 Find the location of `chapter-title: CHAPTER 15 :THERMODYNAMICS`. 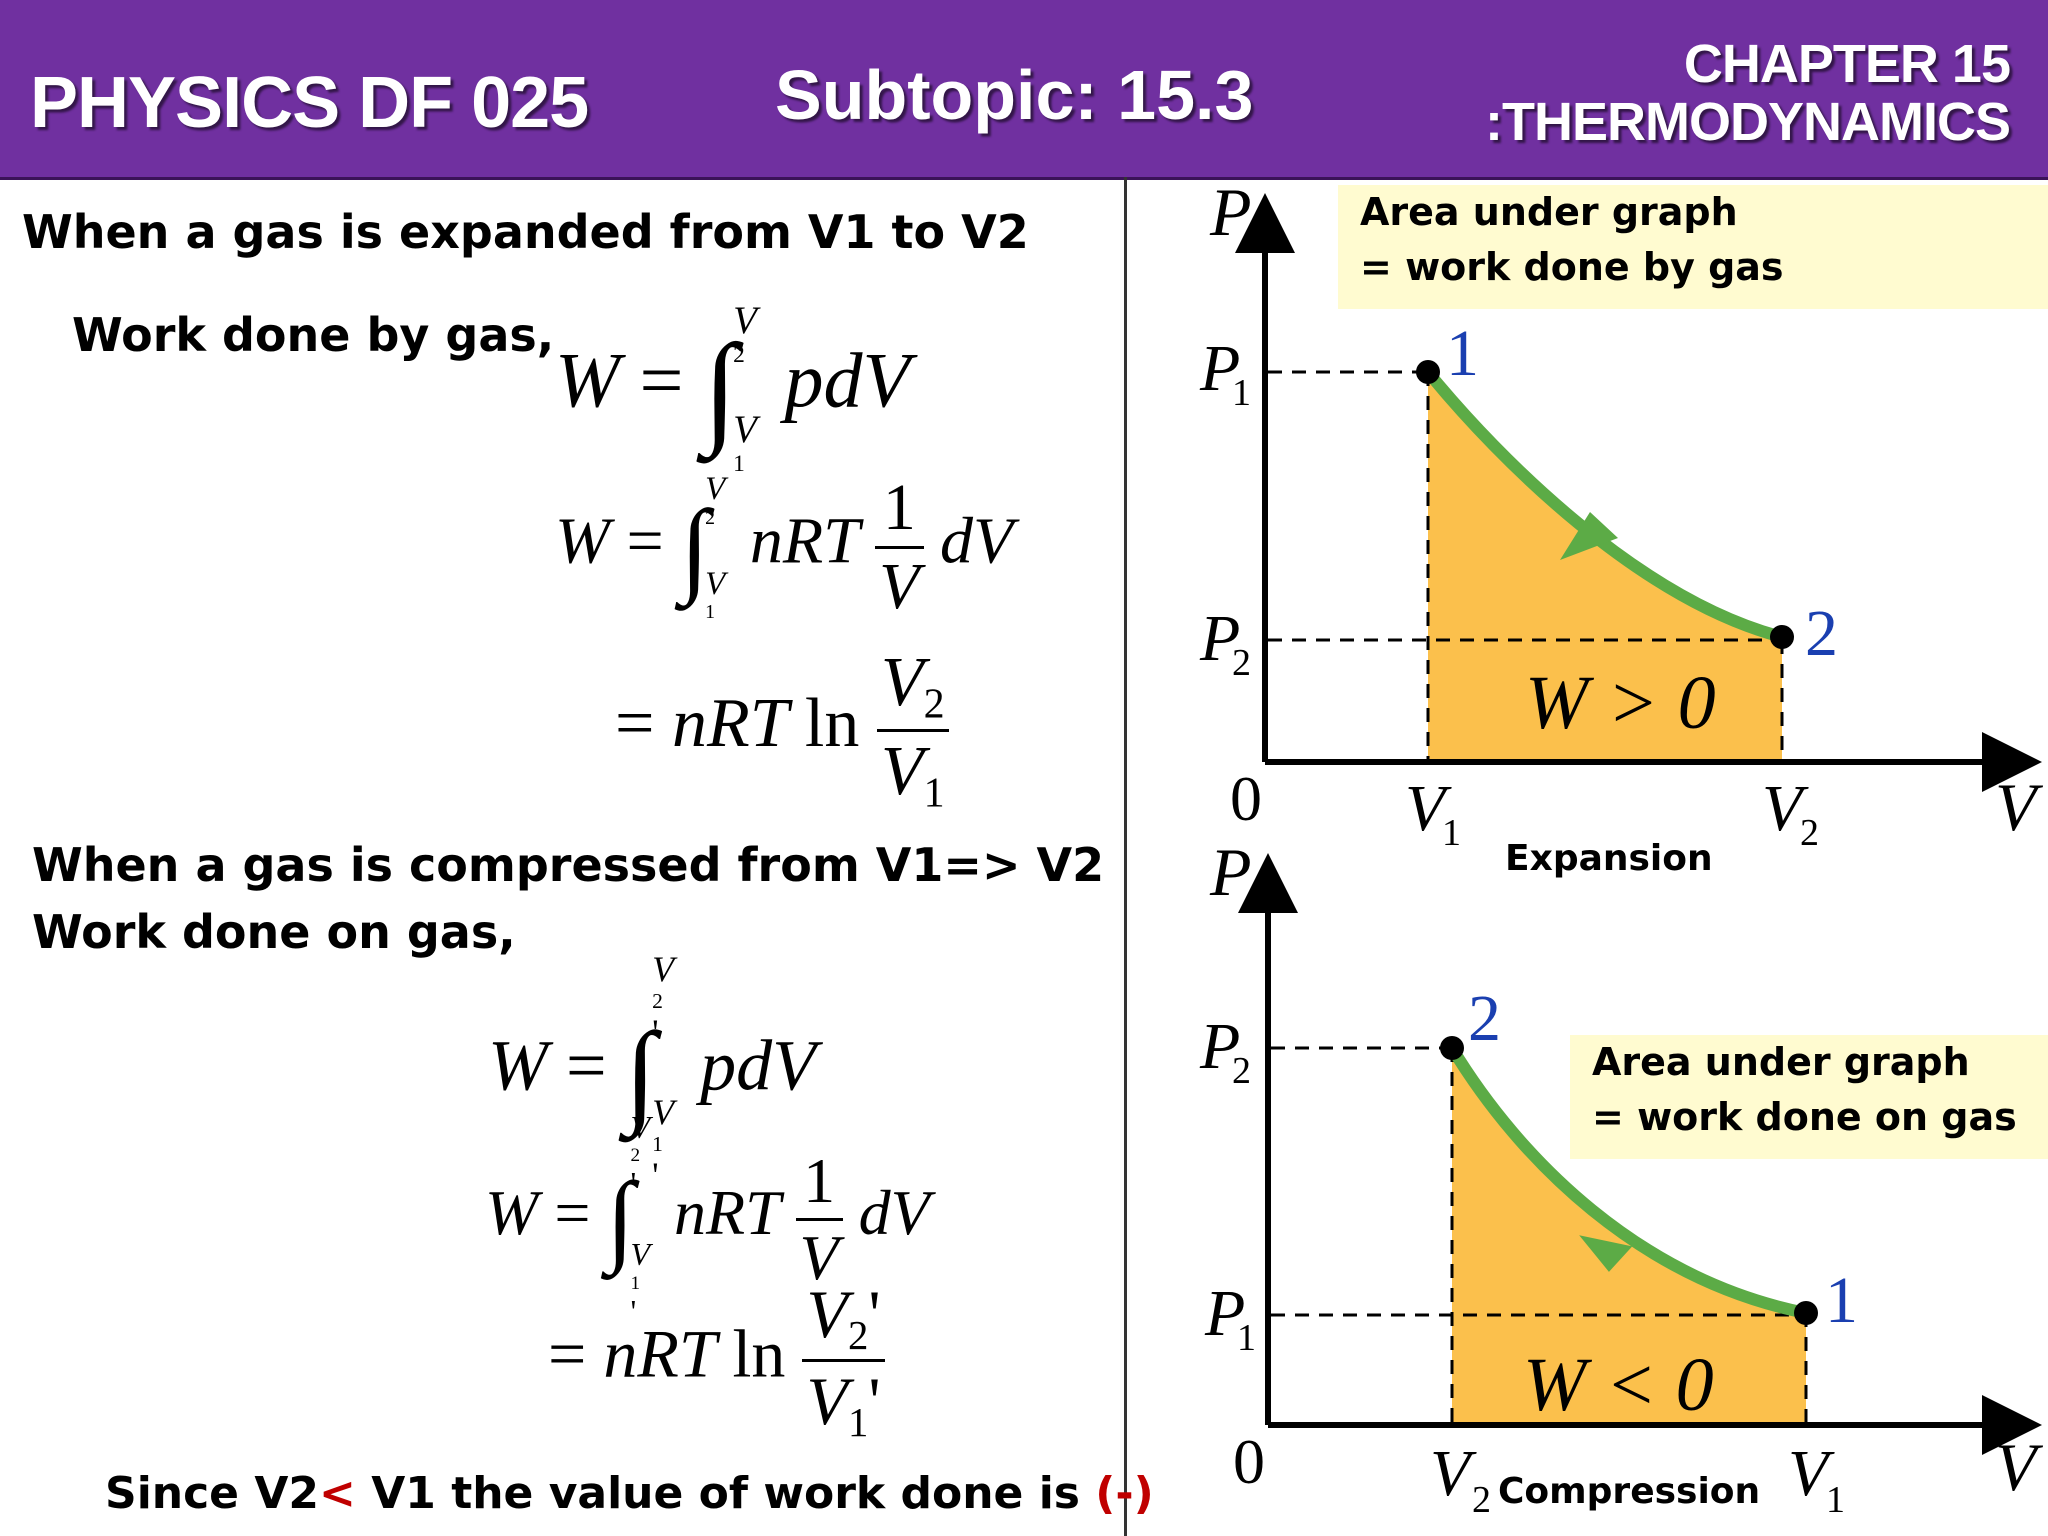

chapter-title: CHAPTER 15 :THERMODYNAMICS is located at coordinates (1748, 93).